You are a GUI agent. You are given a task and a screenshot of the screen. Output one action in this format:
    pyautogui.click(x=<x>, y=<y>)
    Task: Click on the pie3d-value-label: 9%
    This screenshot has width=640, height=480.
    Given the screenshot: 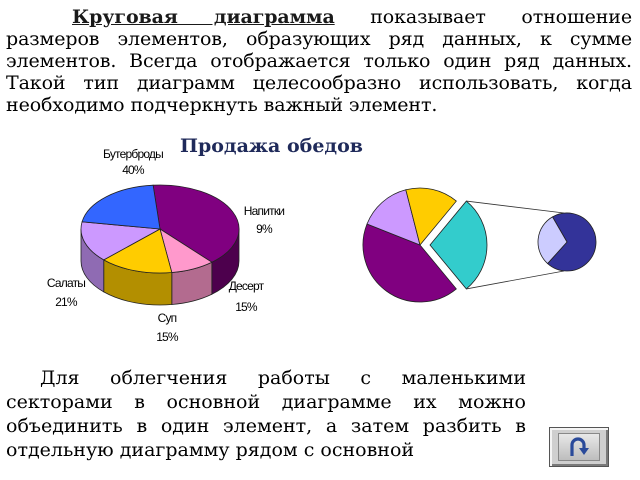 What is the action you would take?
    pyautogui.click(x=264, y=229)
    